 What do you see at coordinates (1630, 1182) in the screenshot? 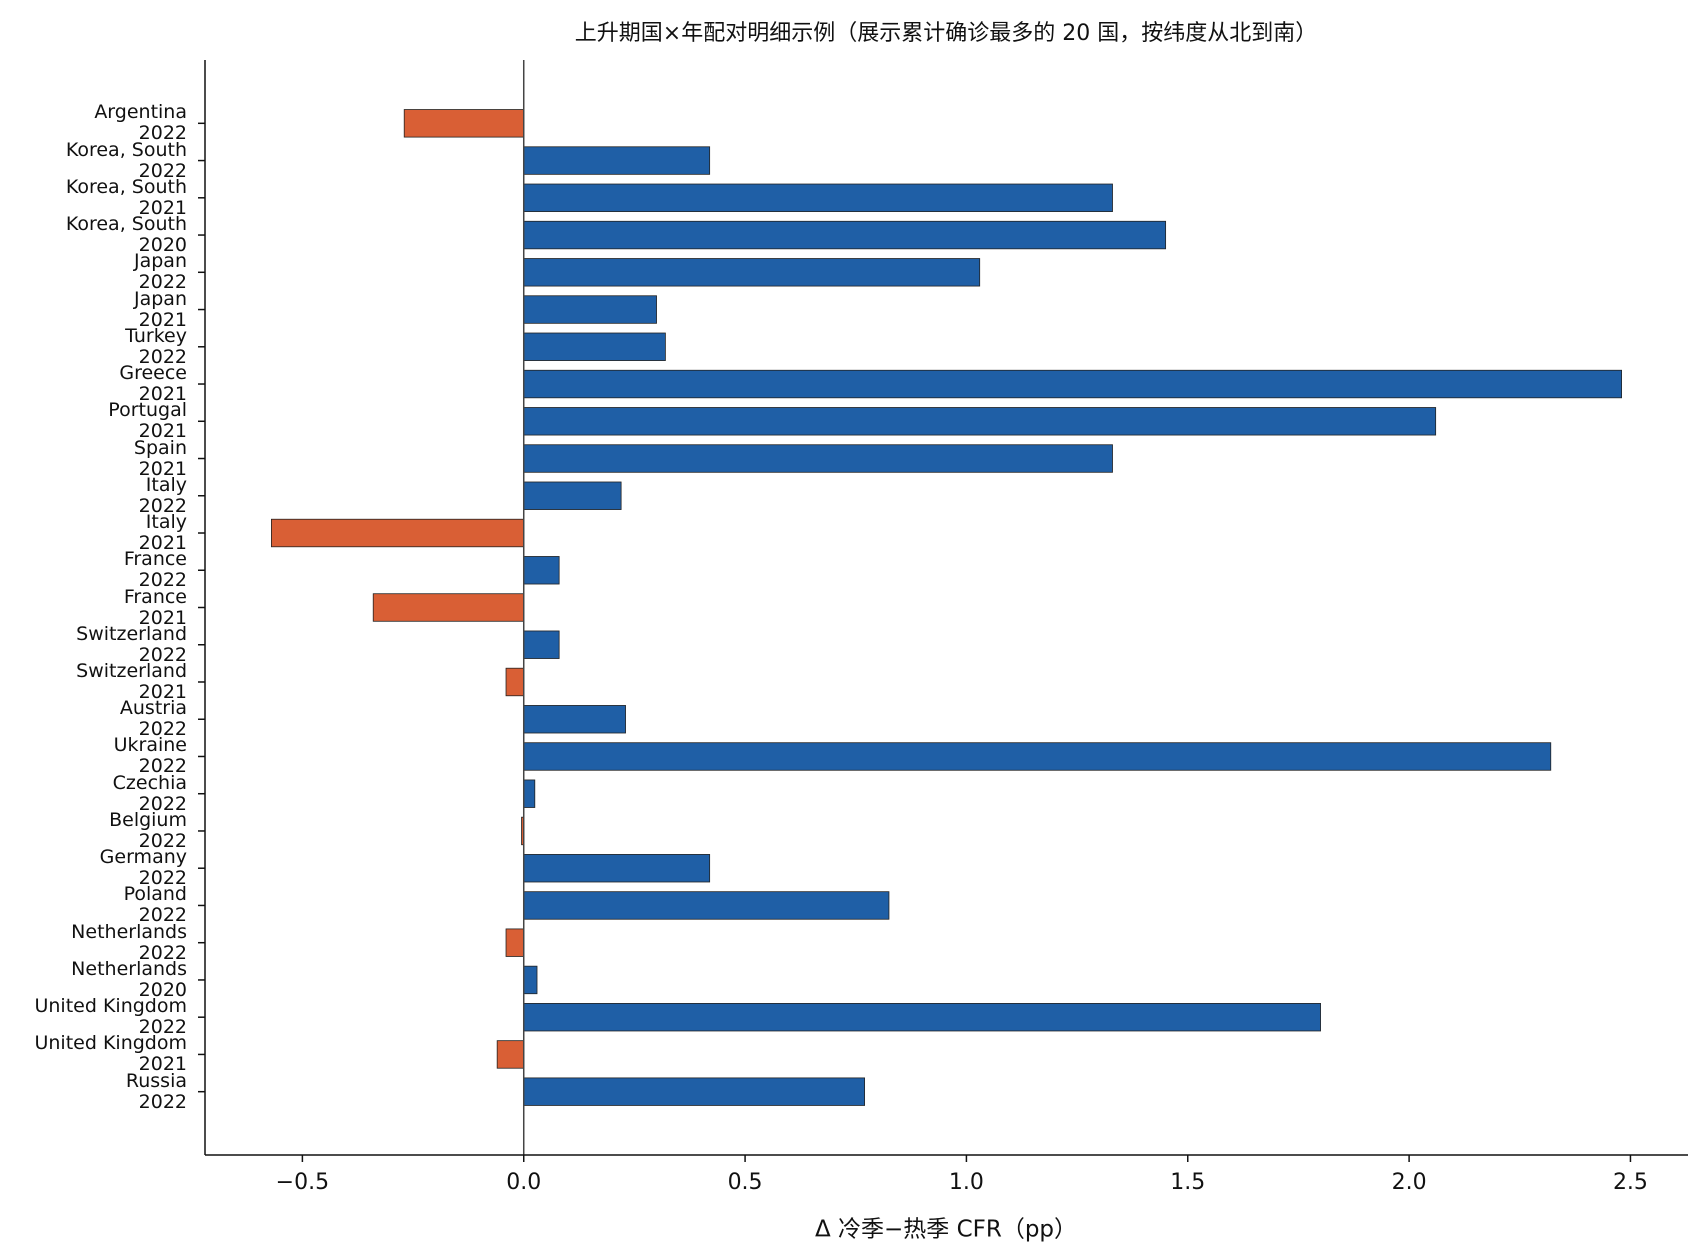
I see `x-tick-label: 2.5` at bounding box center [1630, 1182].